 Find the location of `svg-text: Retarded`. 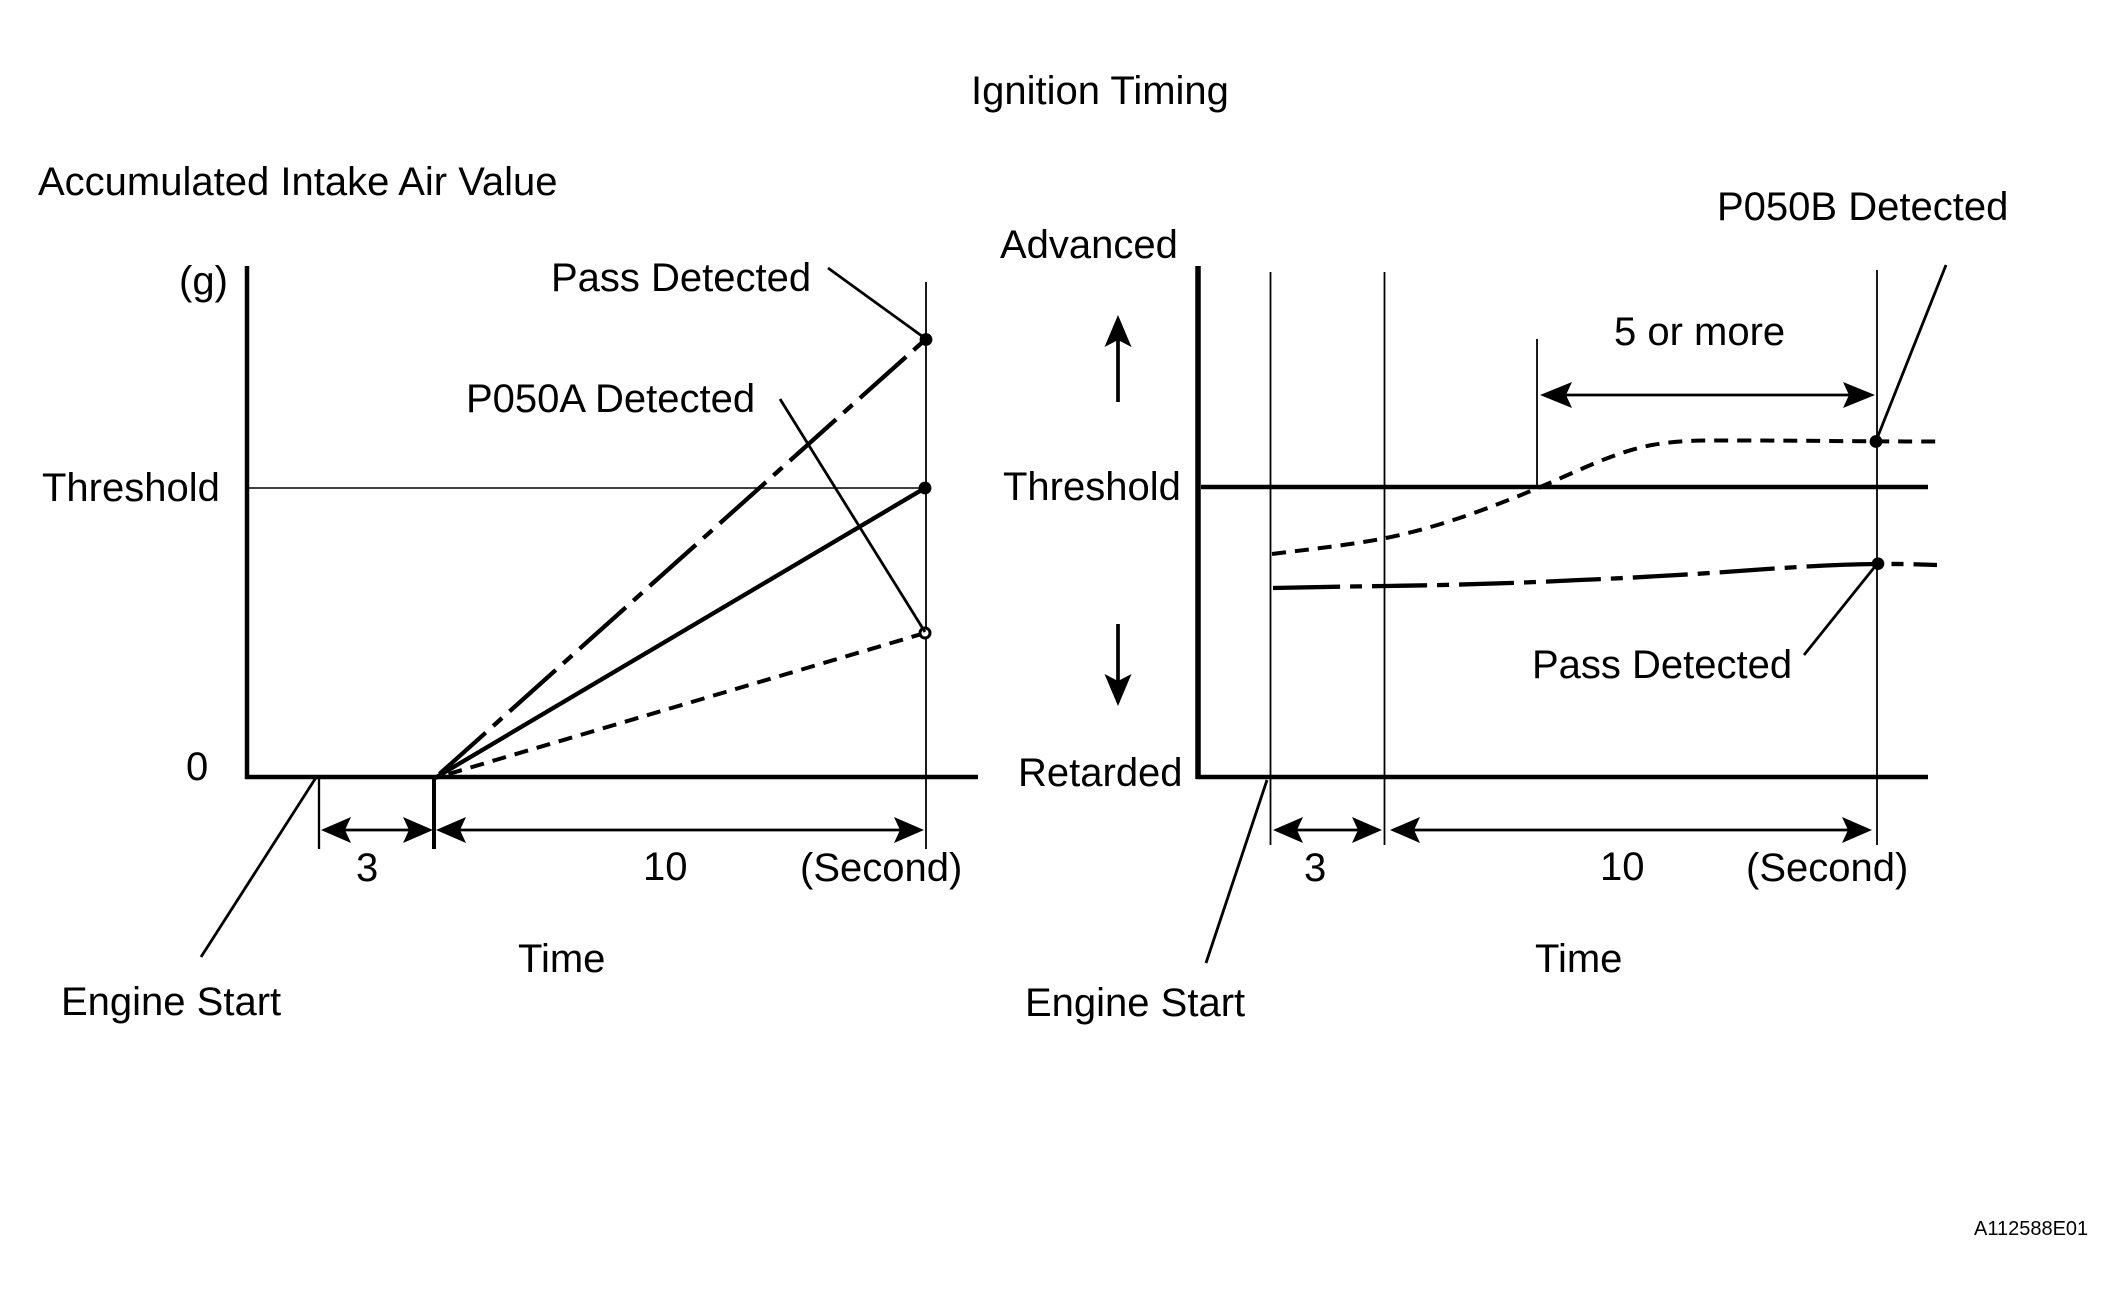

svg-text: Retarded is located at coordinates (1100, 773).